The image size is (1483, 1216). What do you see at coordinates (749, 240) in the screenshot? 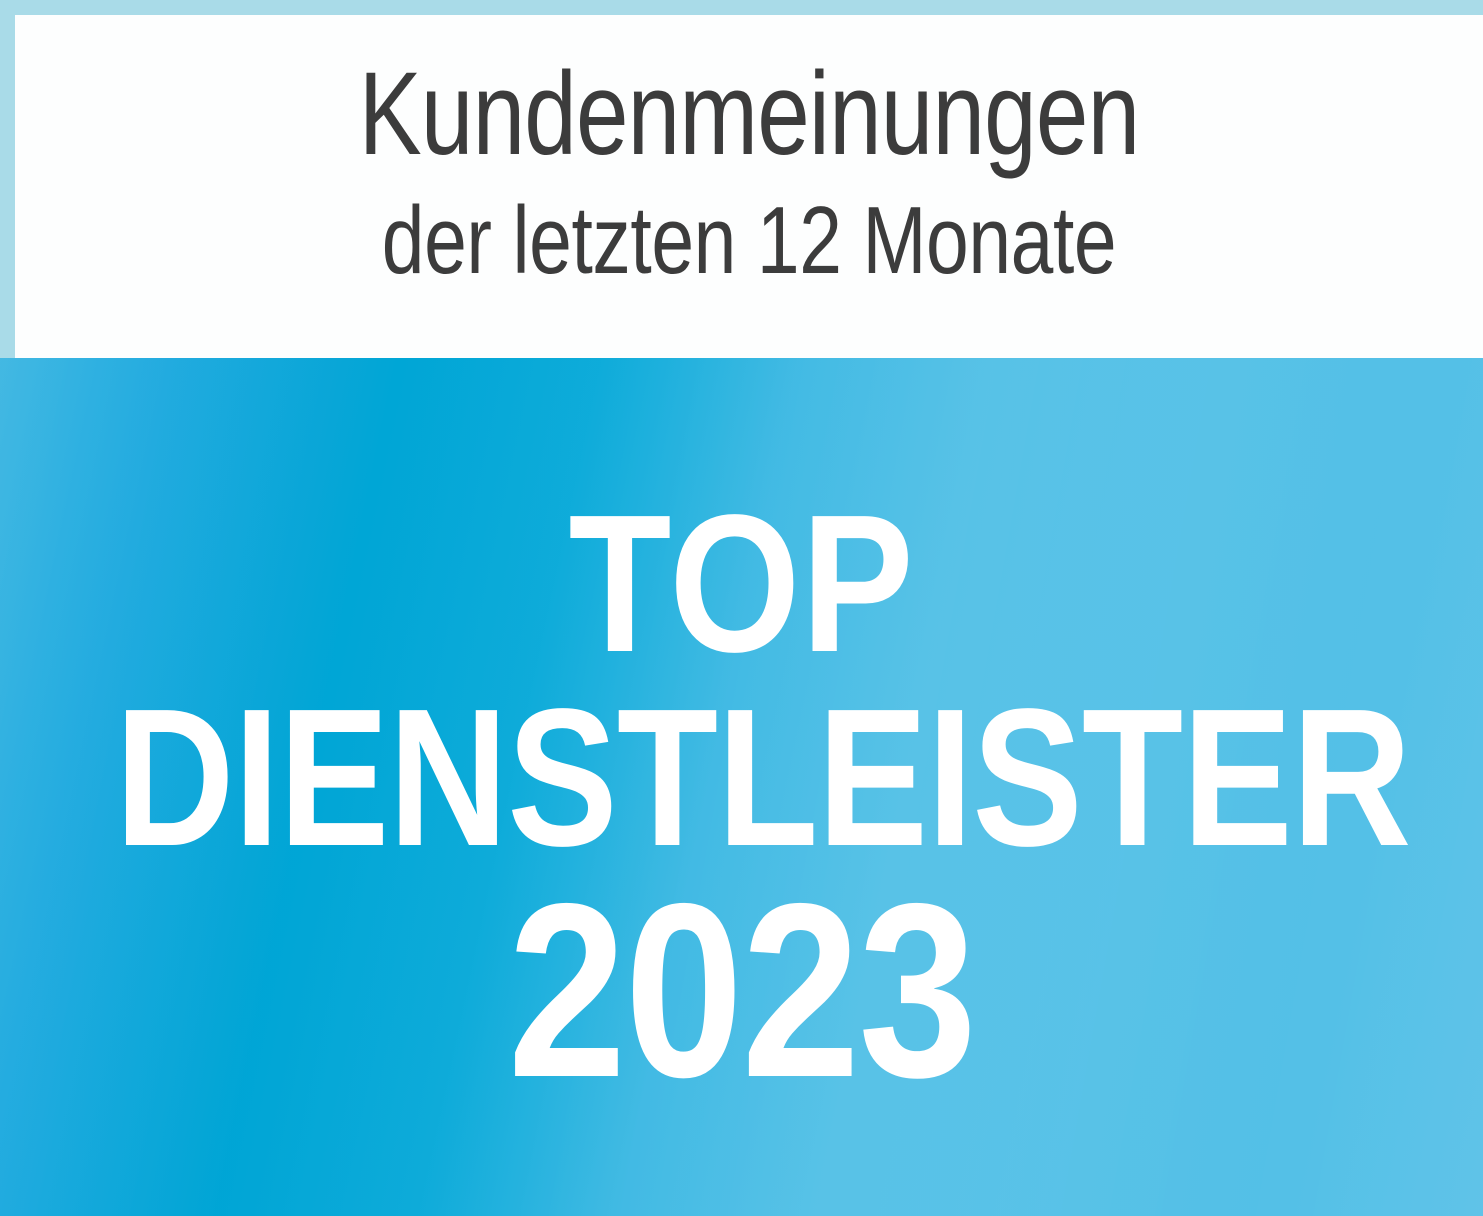
I see `header-title-line2: der letzten 12 Monate` at bounding box center [749, 240].